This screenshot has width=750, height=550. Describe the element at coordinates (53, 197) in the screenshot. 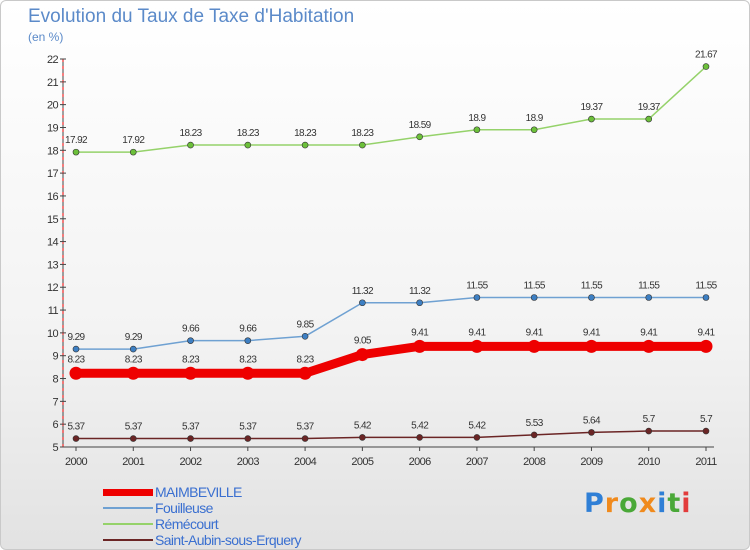

I see `y-tick-label: 16` at that location.